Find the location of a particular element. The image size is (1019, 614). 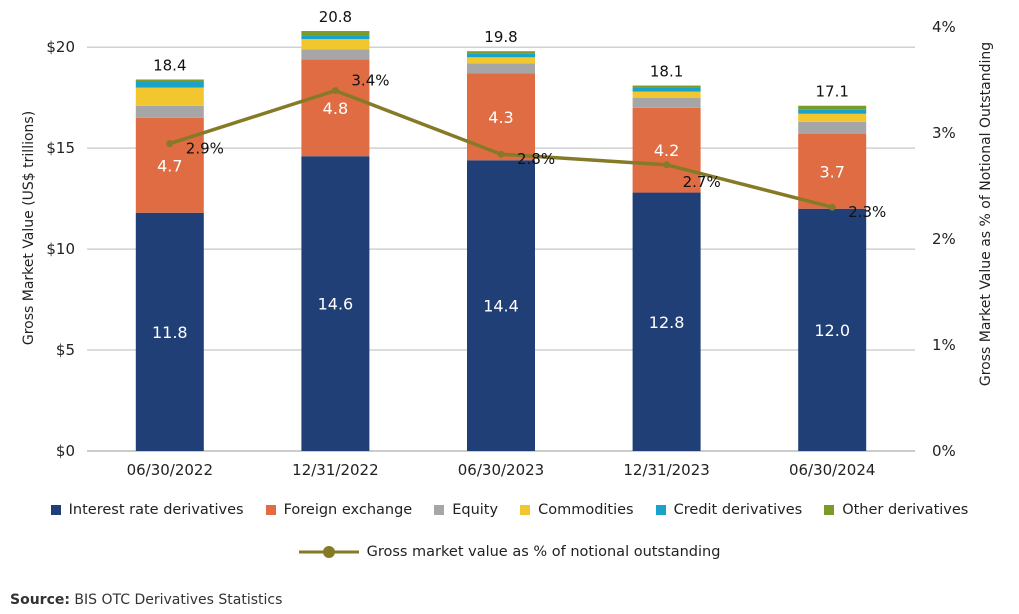

line-data-label: 3.4% is located at coordinates (370, 81).